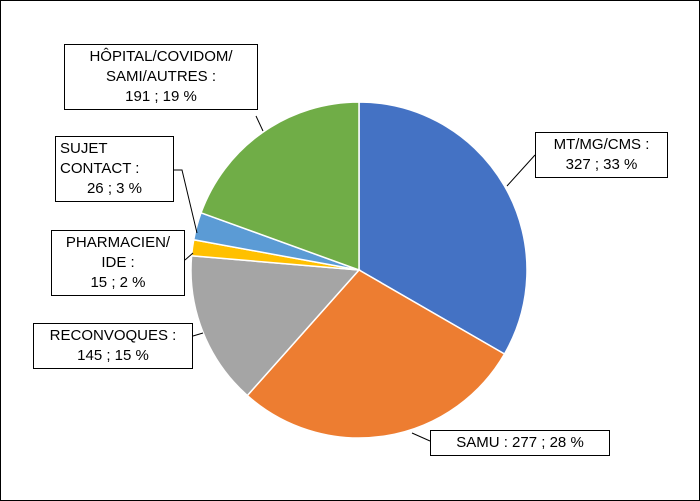 This screenshot has height=501, width=700. What do you see at coordinates (198, 334) in the screenshot?
I see `leader-line-reconvoques` at bounding box center [198, 334].